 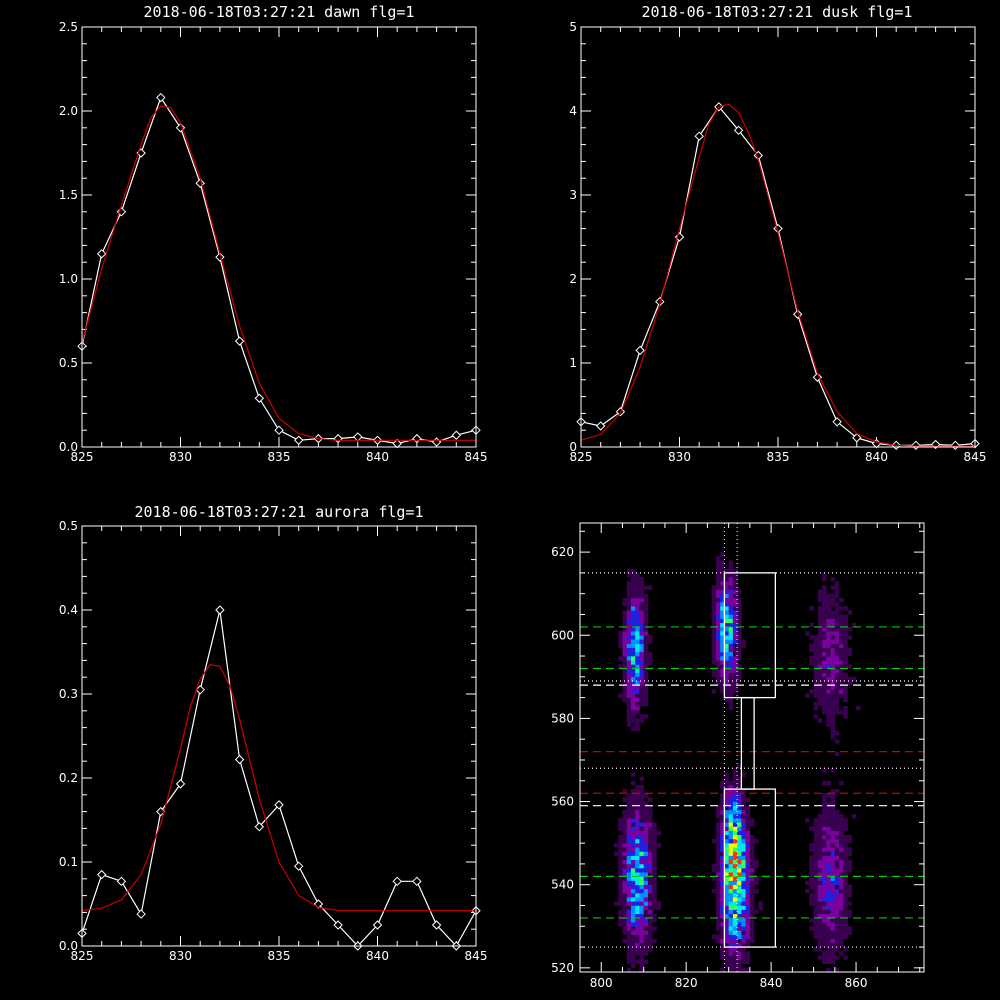 What do you see at coordinates (358, 437) in the screenshot?
I see `dawn-data-point` at bounding box center [358, 437].